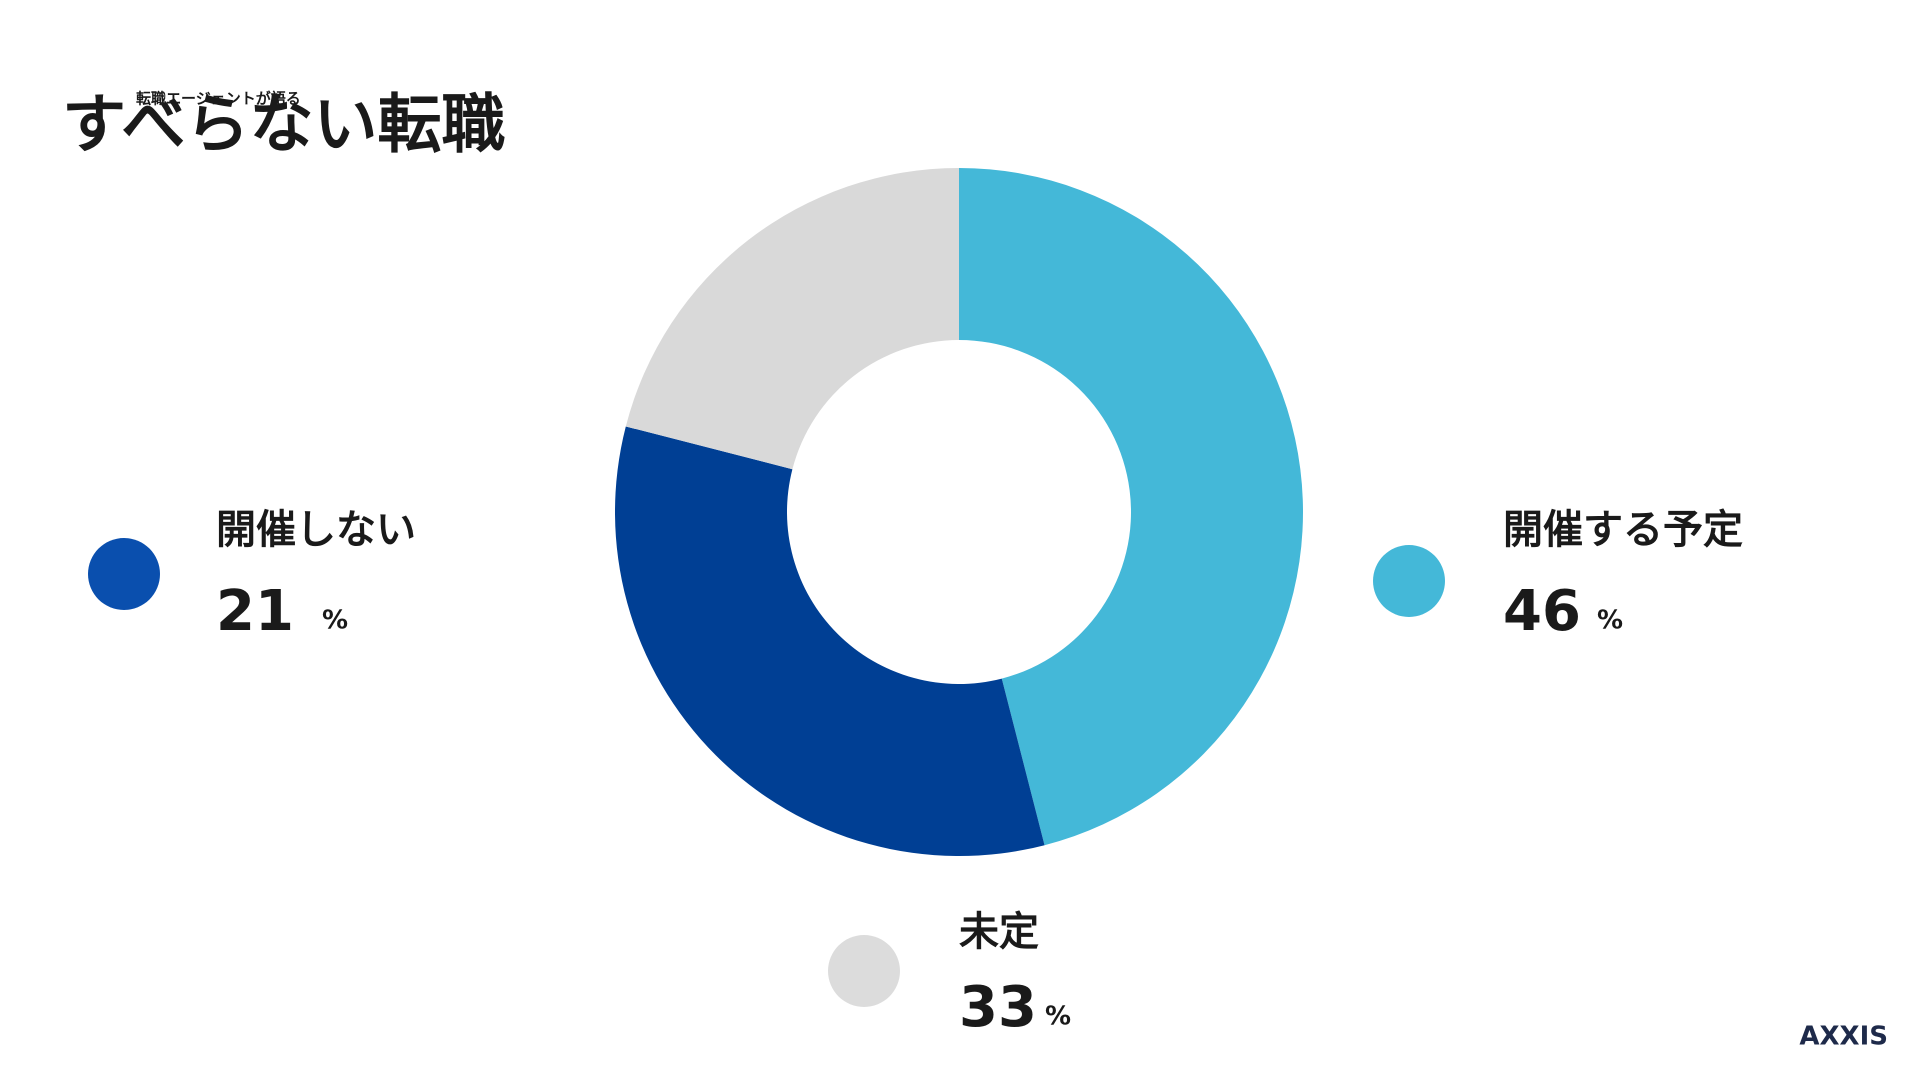 The width and height of the screenshot is (1920, 1080). Describe the element at coordinates (999, 932) in the screenshot. I see `legend-label: 未定` at that location.